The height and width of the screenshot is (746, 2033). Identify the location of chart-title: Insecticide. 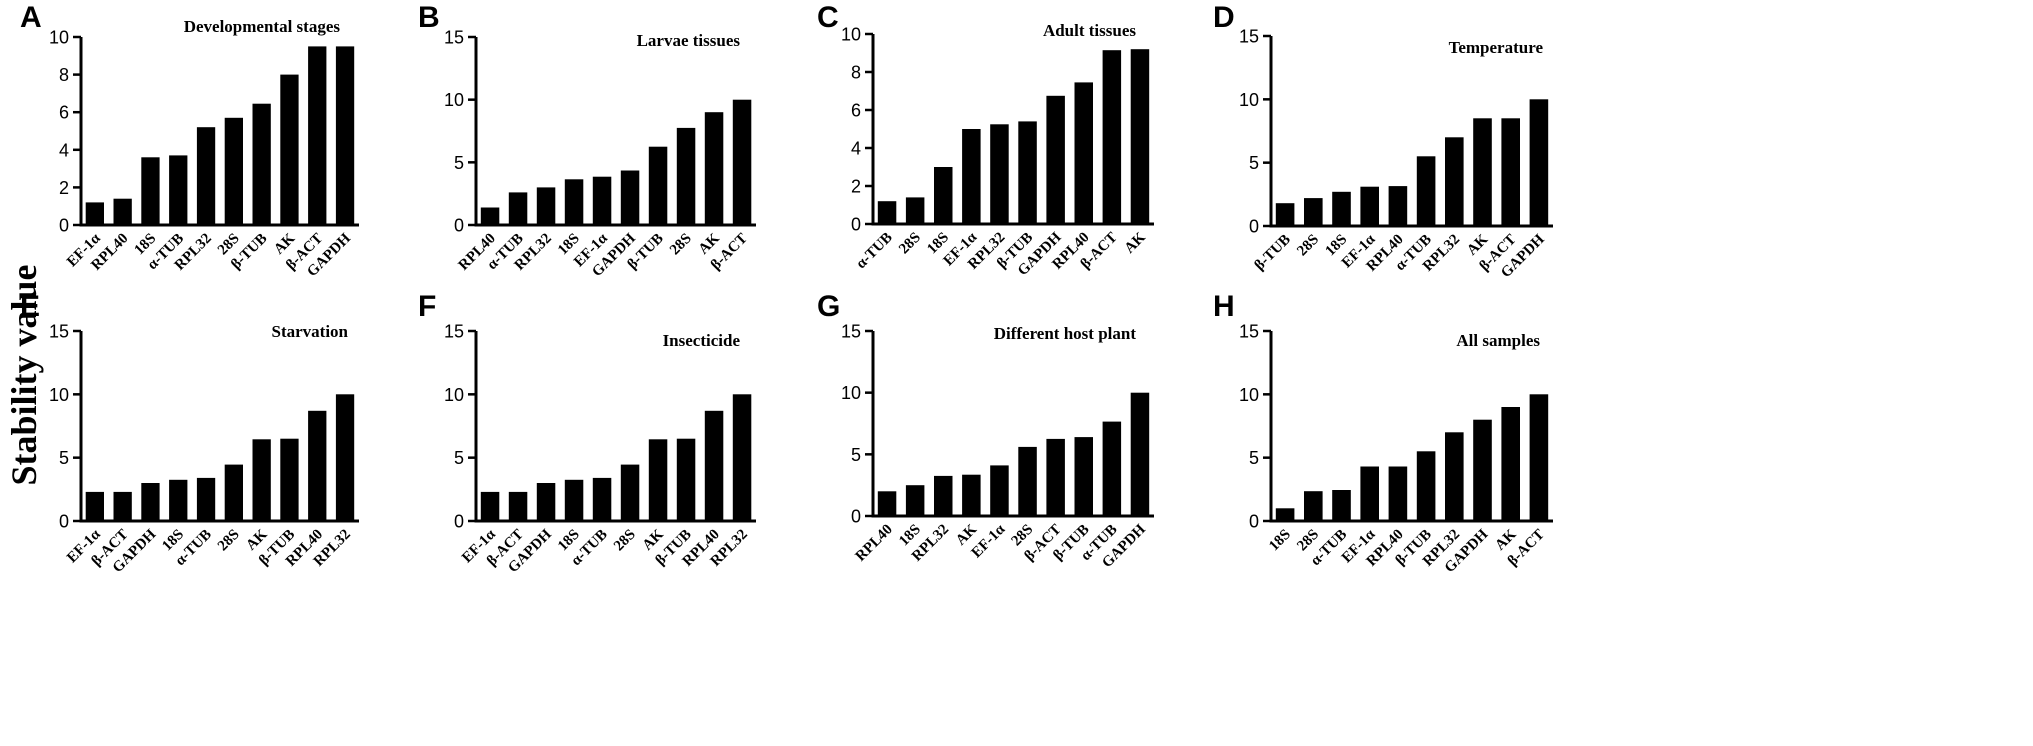
(702, 340).